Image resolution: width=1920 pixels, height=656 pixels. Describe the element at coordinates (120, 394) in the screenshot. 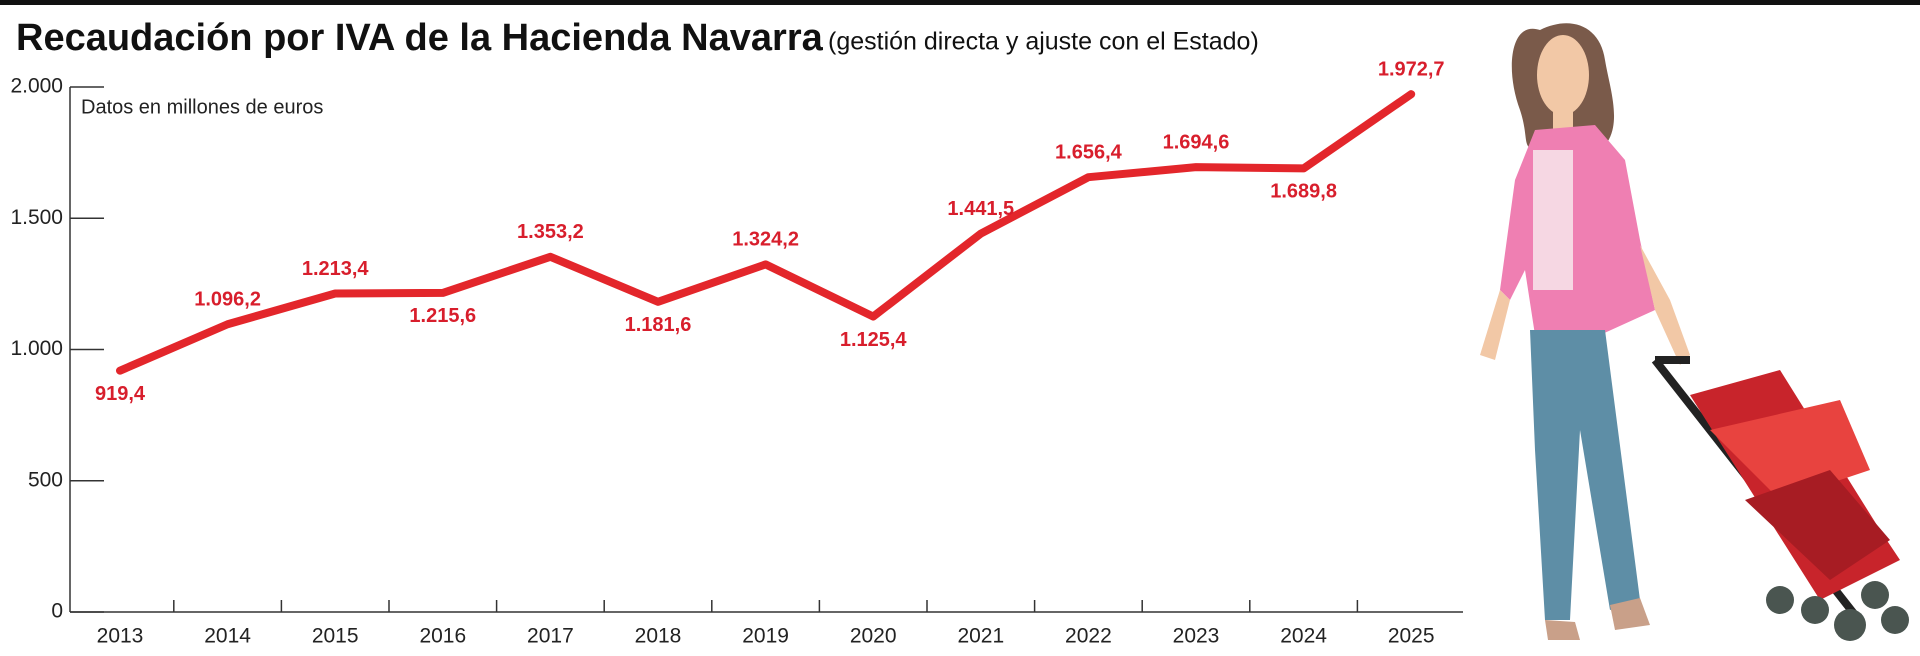

I see `value-label: 919,4` at that location.